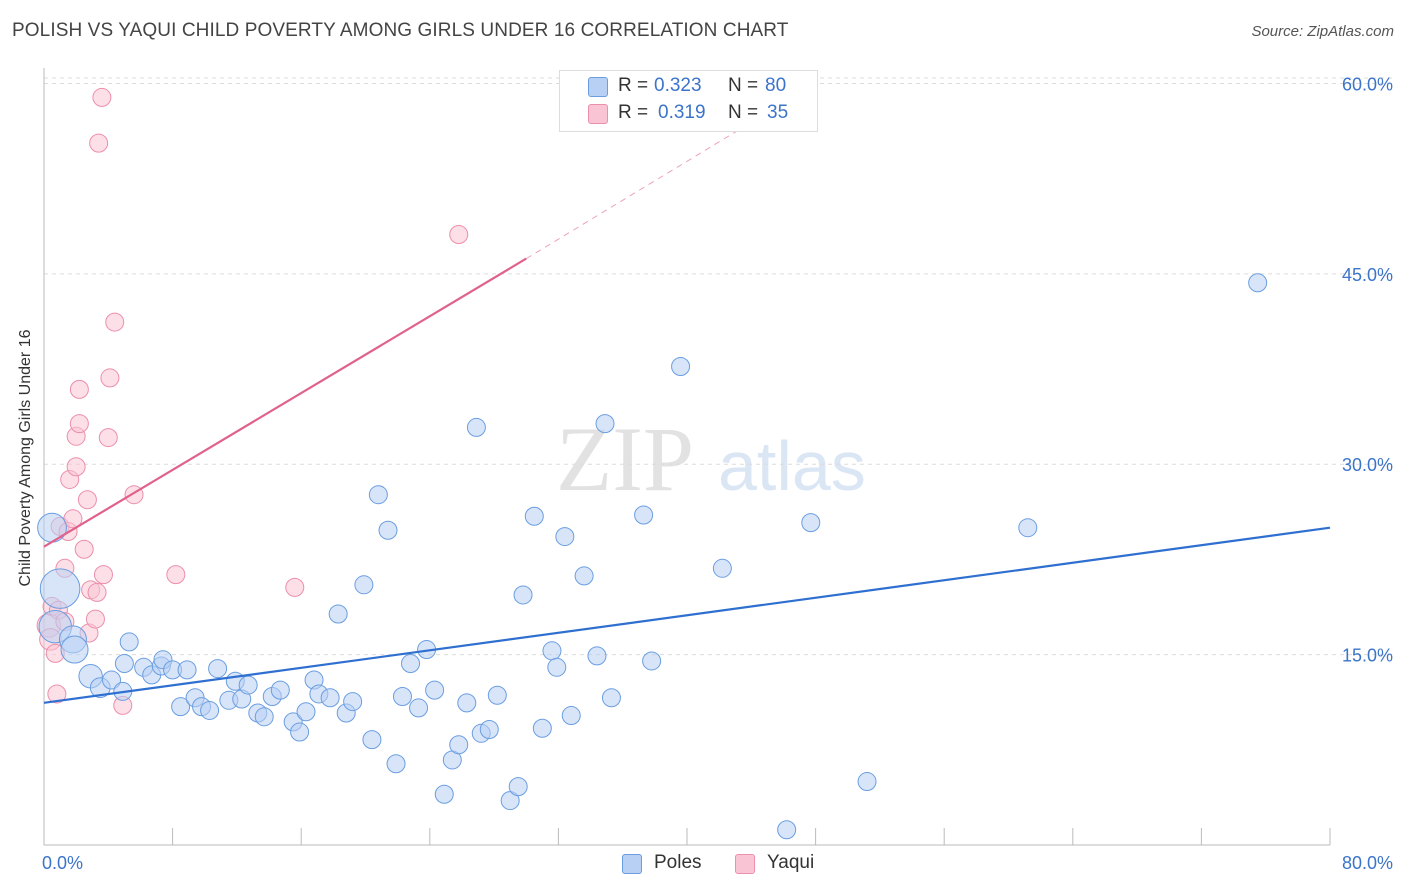  I want to click on bottom-yaqui-swatch, so click(745, 864).